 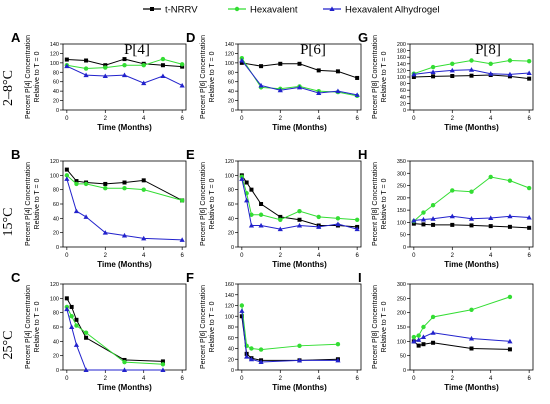 I want to click on panel-letter: F, so click(x=190, y=277).